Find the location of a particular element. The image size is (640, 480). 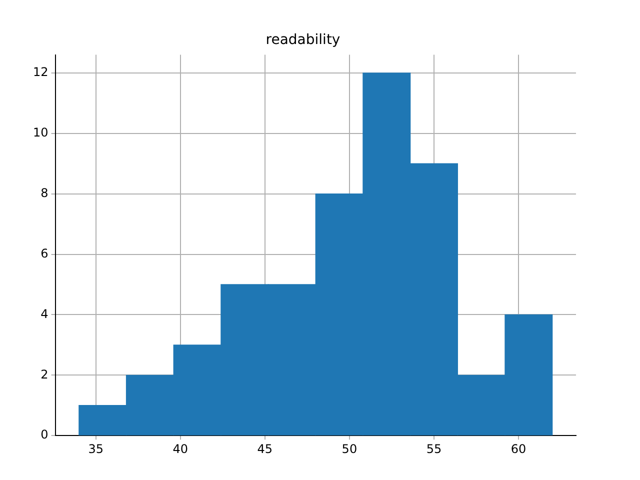

x-tick-label: 55 is located at coordinates (434, 449).